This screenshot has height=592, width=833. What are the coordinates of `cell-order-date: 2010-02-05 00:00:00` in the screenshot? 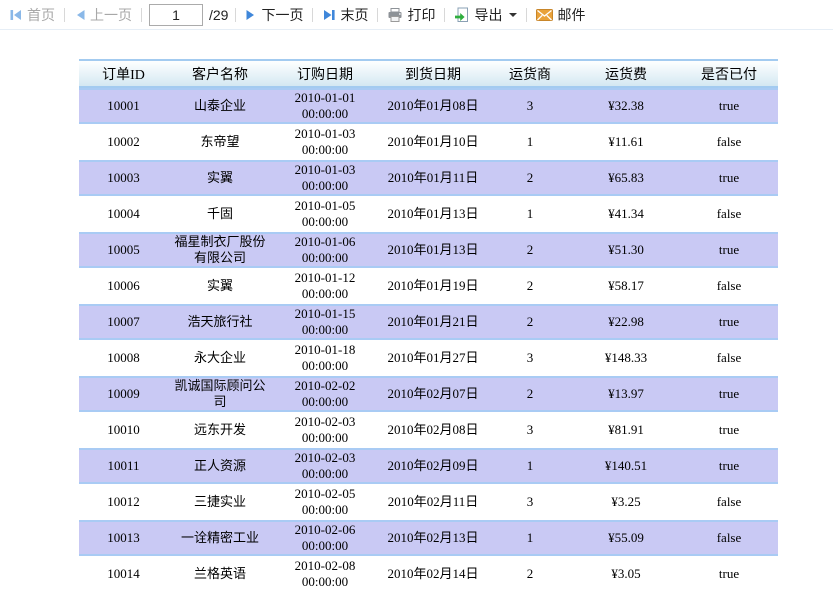 It's located at (325, 501).